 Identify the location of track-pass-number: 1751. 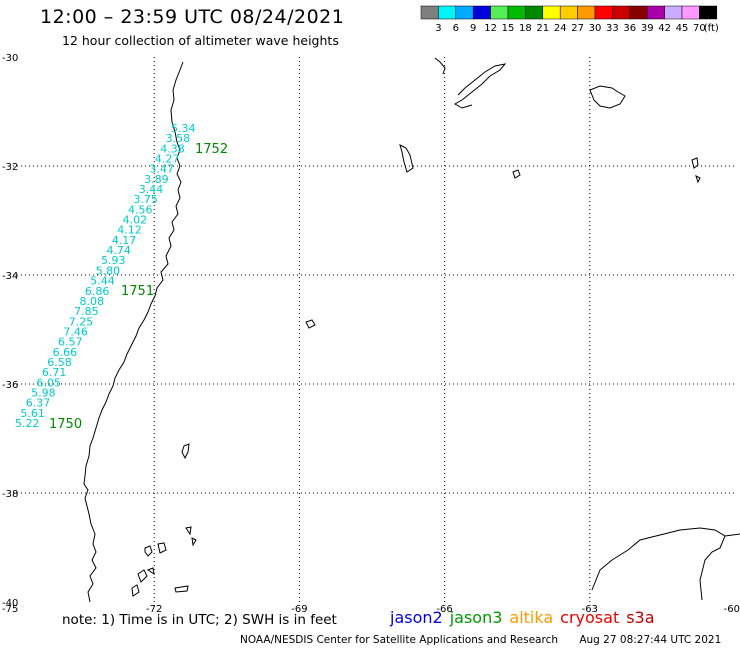
(137, 291).